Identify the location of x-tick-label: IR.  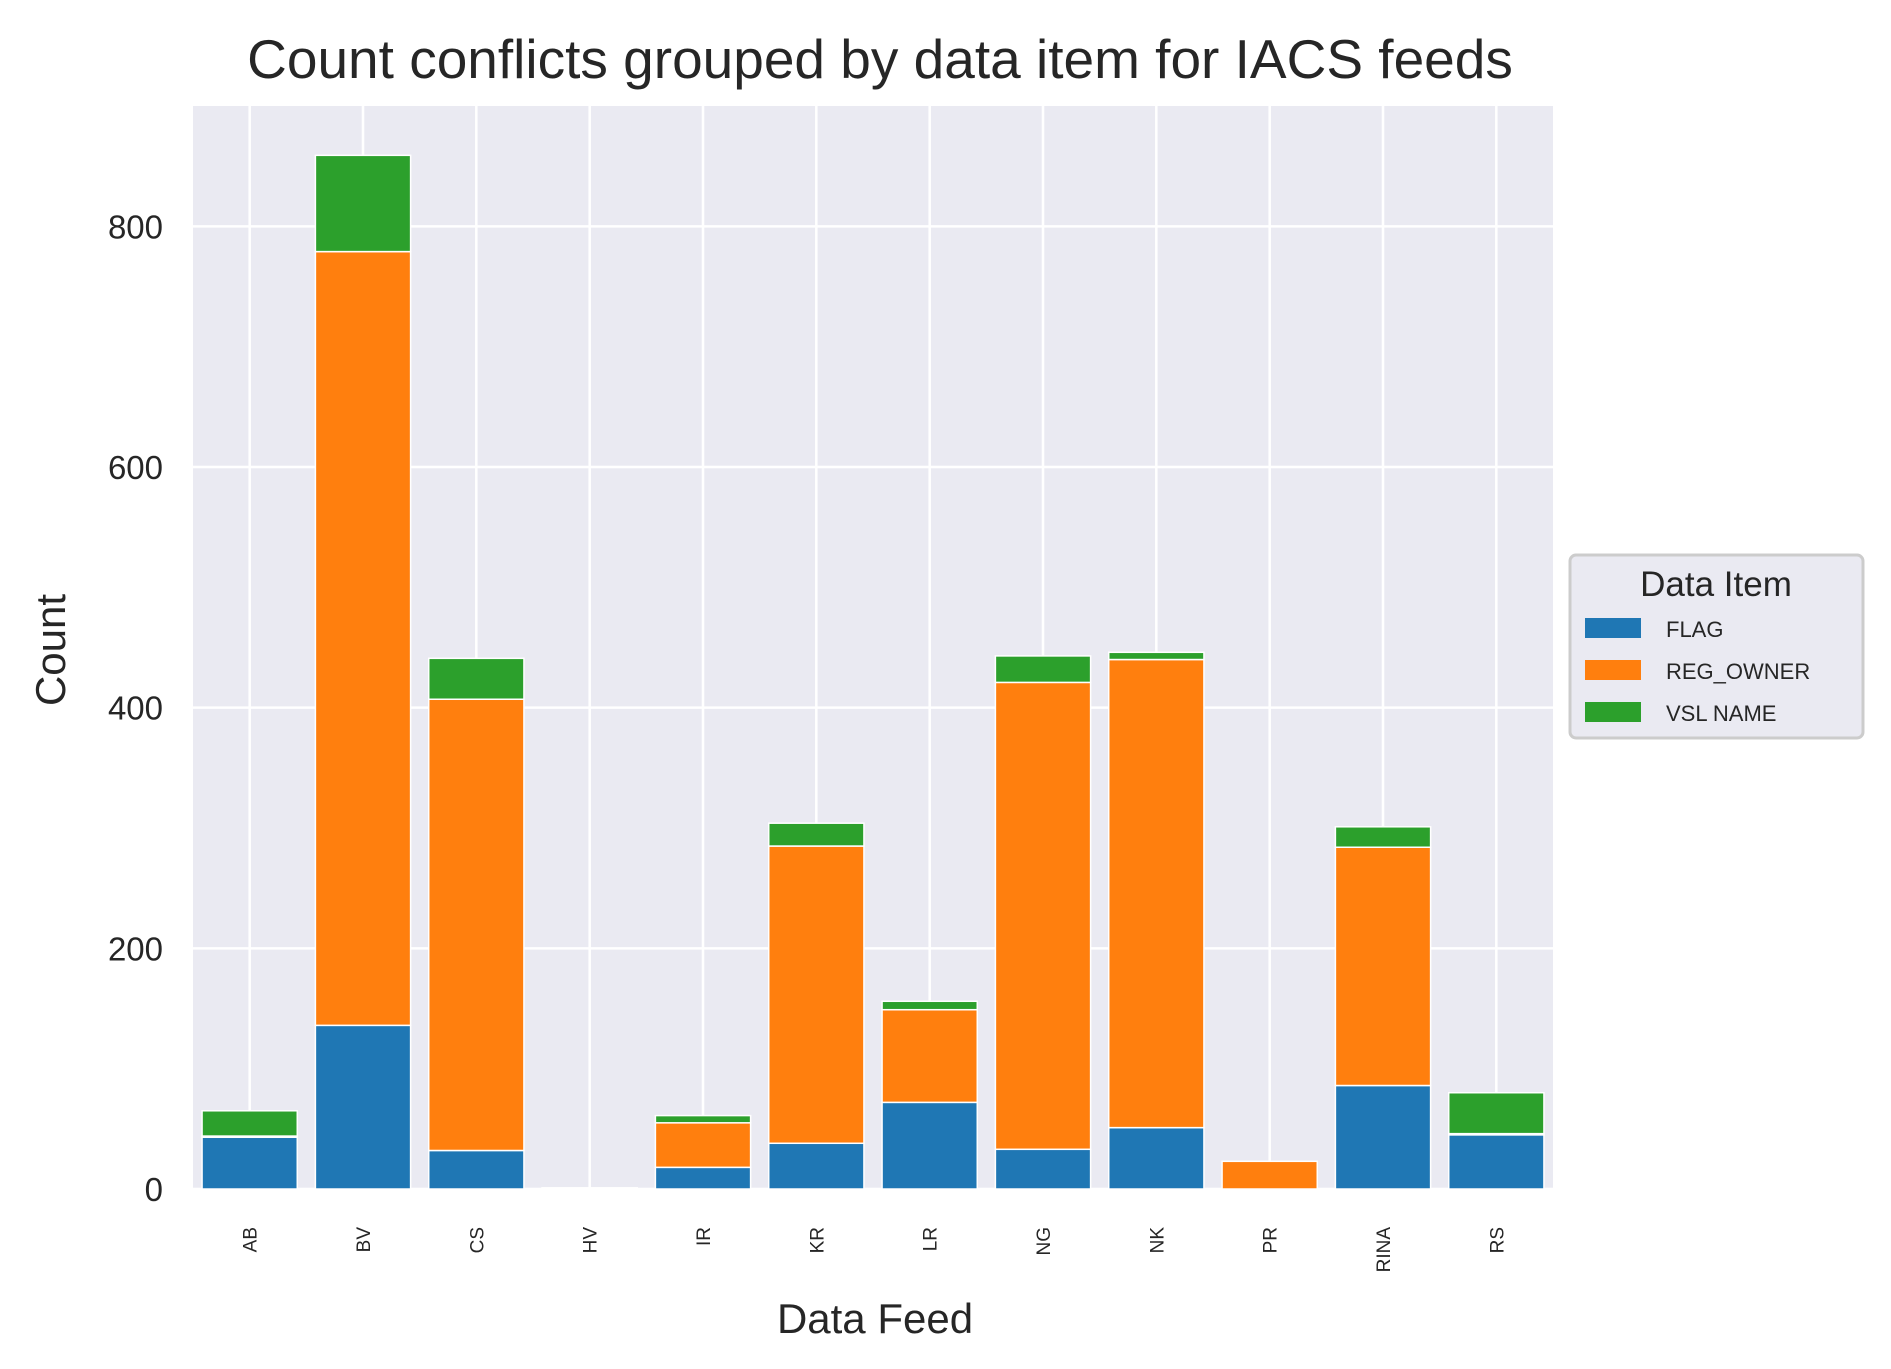
(704, 1236).